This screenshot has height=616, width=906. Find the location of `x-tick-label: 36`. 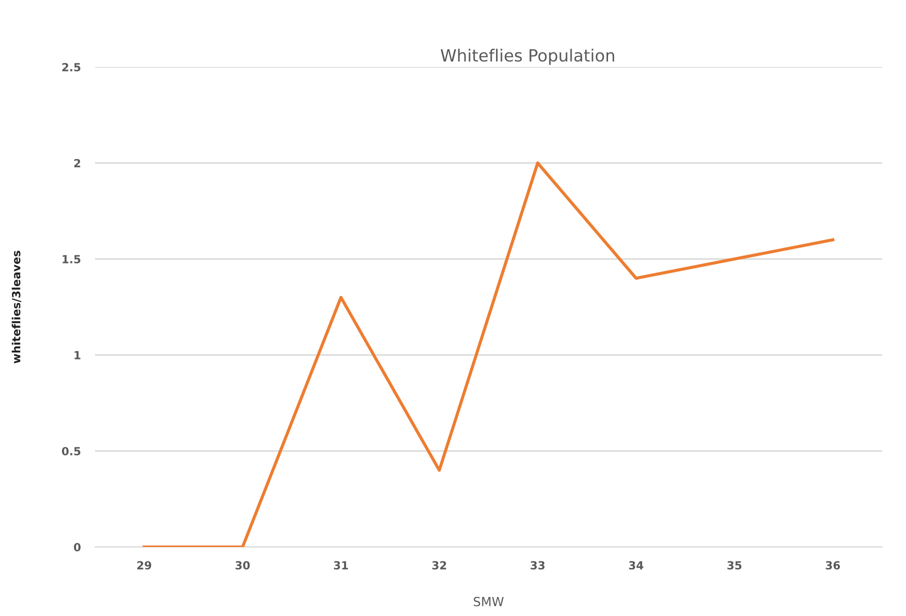

x-tick-label: 36 is located at coordinates (833, 565).